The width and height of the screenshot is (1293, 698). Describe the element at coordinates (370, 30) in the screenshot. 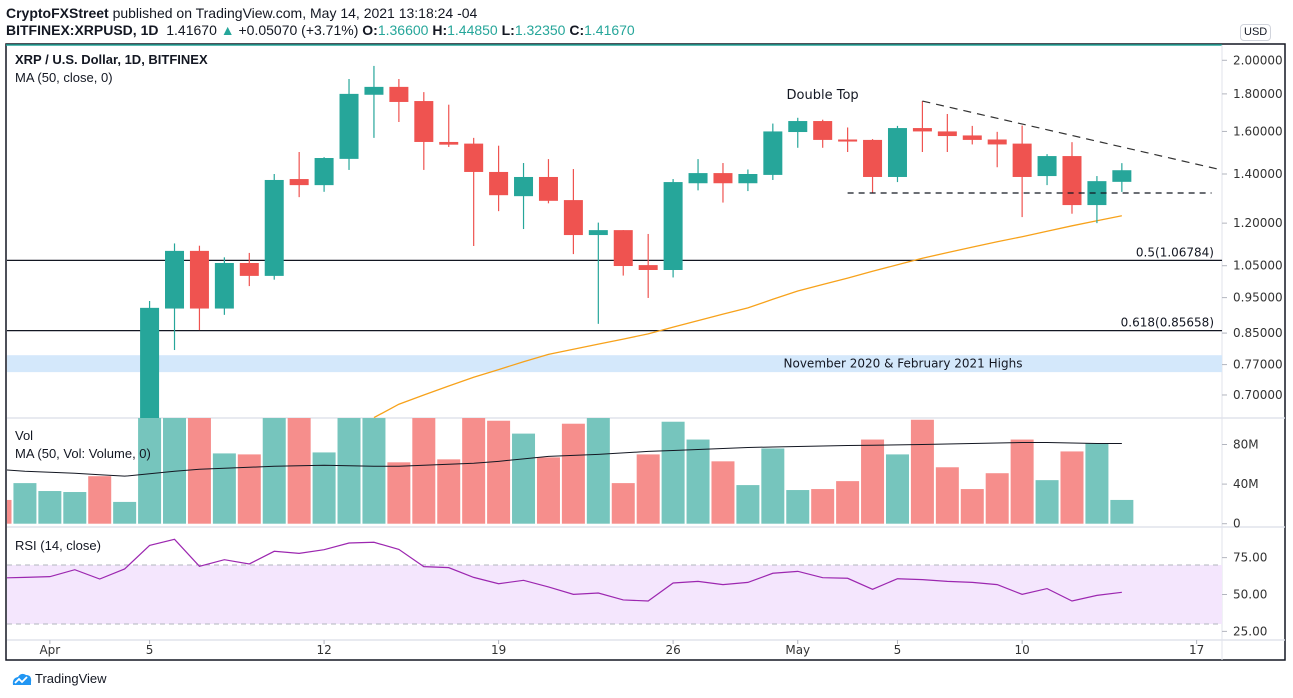

I see `open-label: O:` at that location.